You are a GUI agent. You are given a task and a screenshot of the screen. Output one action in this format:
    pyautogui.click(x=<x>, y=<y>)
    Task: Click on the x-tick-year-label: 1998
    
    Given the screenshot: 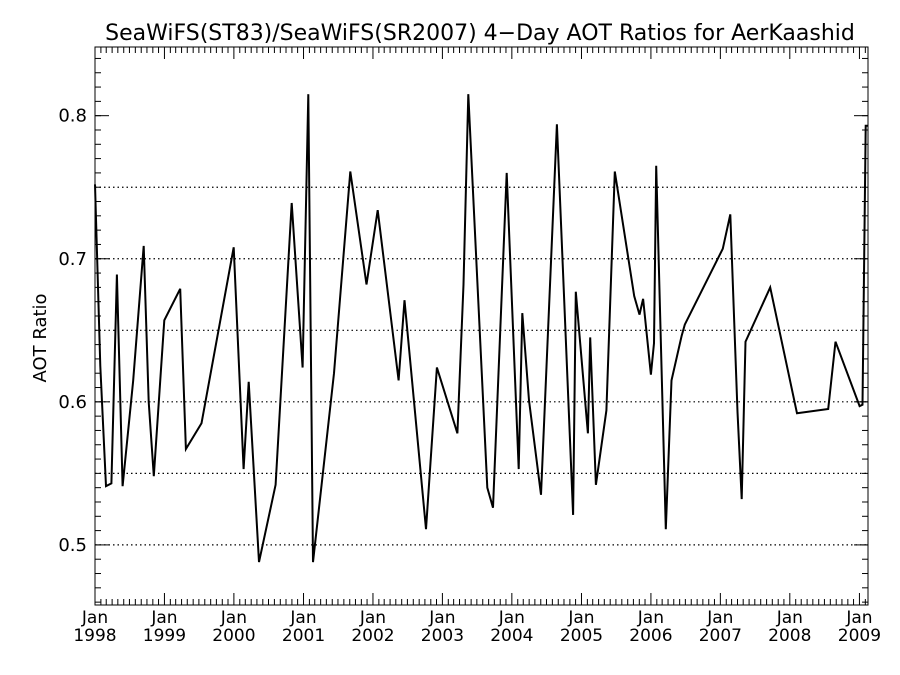 What is the action you would take?
    pyautogui.click(x=94, y=636)
    